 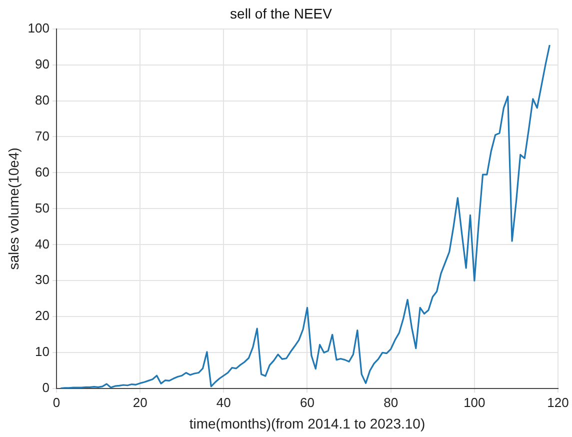 I want to click on y-tick-label: 90, so click(x=42, y=64).